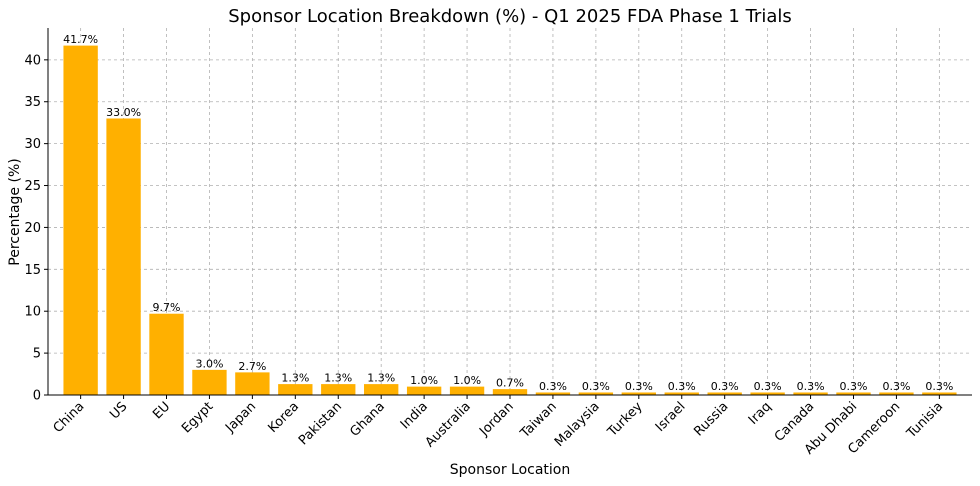 This screenshot has height=486, width=980. Describe the element at coordinates (123, 112) in the screenshot. I see `bar-value-label: 33.0%` at that location.